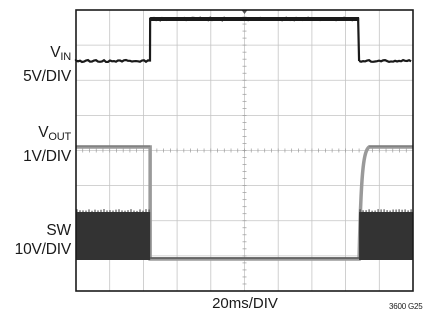 The height and width of the screenshot is (320, 427). I want to click on vin-label: VIN 5V/DIV, so click(47, 64).